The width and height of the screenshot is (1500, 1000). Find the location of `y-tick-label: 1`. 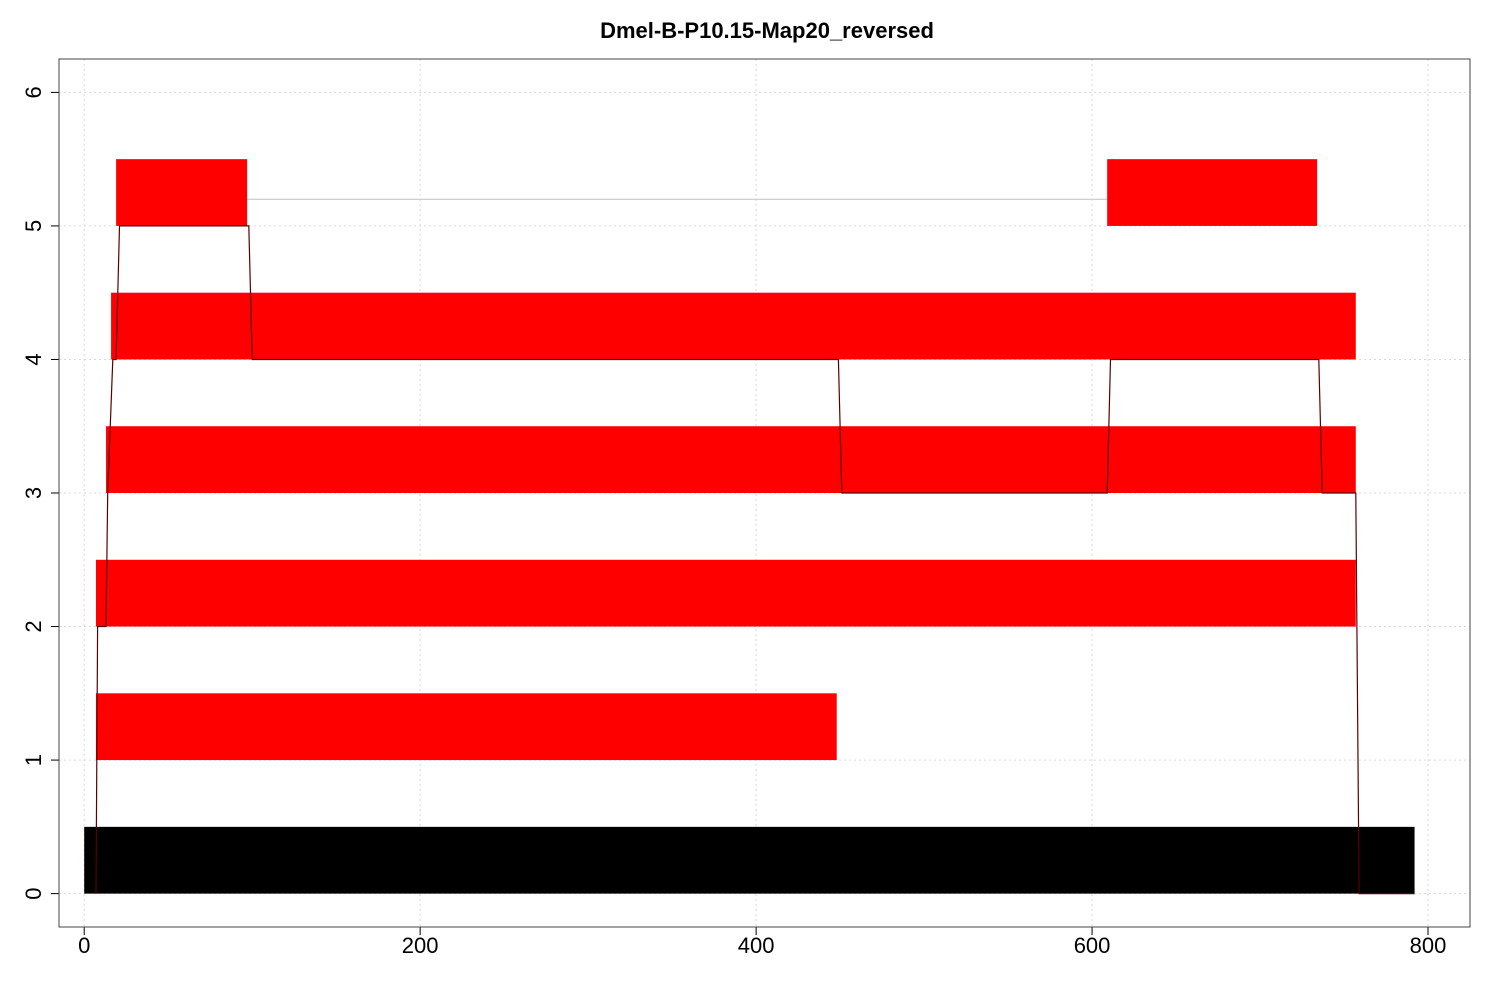

y-tick-label: 1 is located at coordinates (33, 760).